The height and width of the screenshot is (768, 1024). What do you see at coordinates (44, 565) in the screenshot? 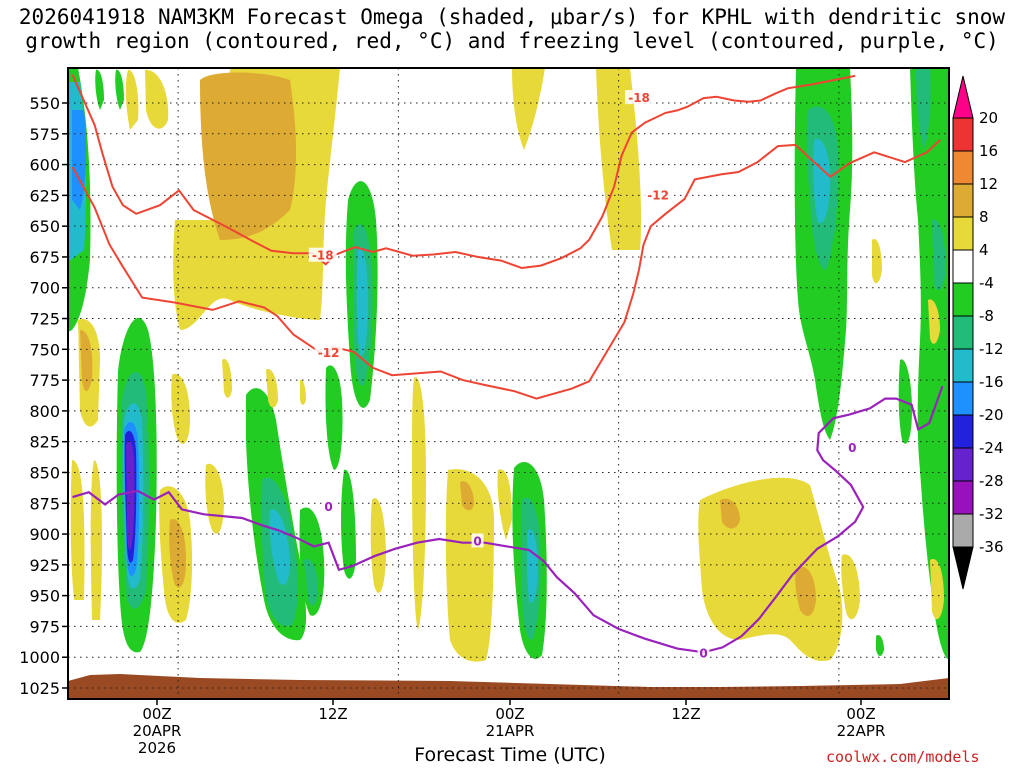
I see `y-tick-label: 925` at bounding box center [44, 565].